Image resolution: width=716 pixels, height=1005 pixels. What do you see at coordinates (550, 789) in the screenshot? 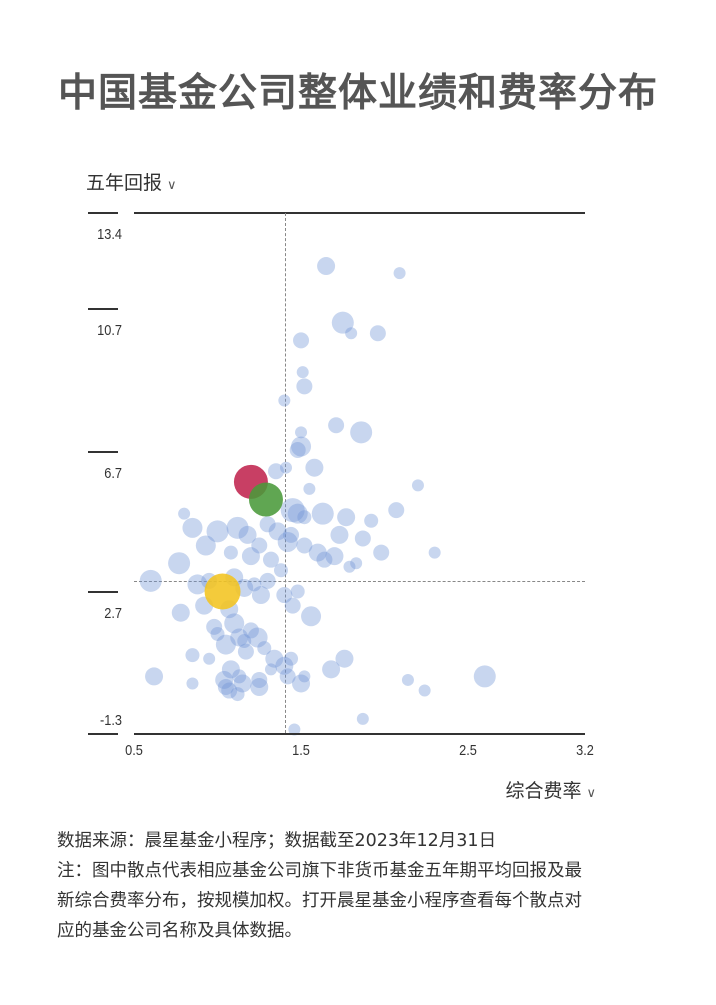
I see `x-axis-label: 综合费率 ∨` at bounding box center [550, 789].